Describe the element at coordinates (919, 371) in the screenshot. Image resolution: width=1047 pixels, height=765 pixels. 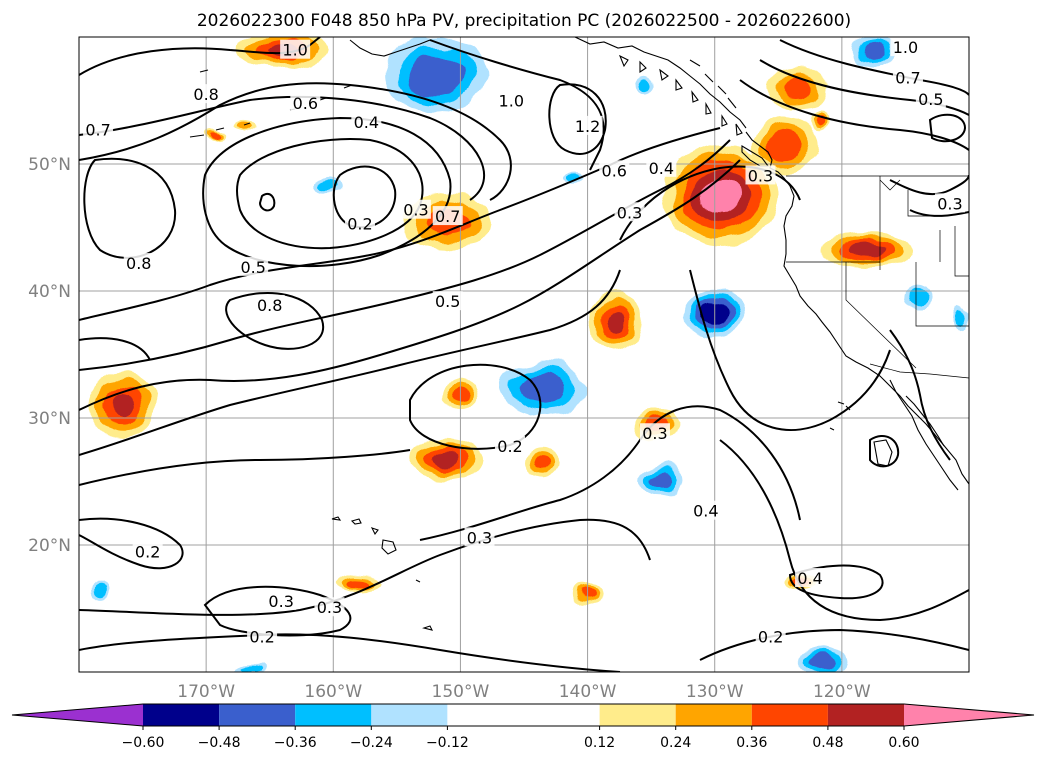
I see `us-mexico-border` at that location.